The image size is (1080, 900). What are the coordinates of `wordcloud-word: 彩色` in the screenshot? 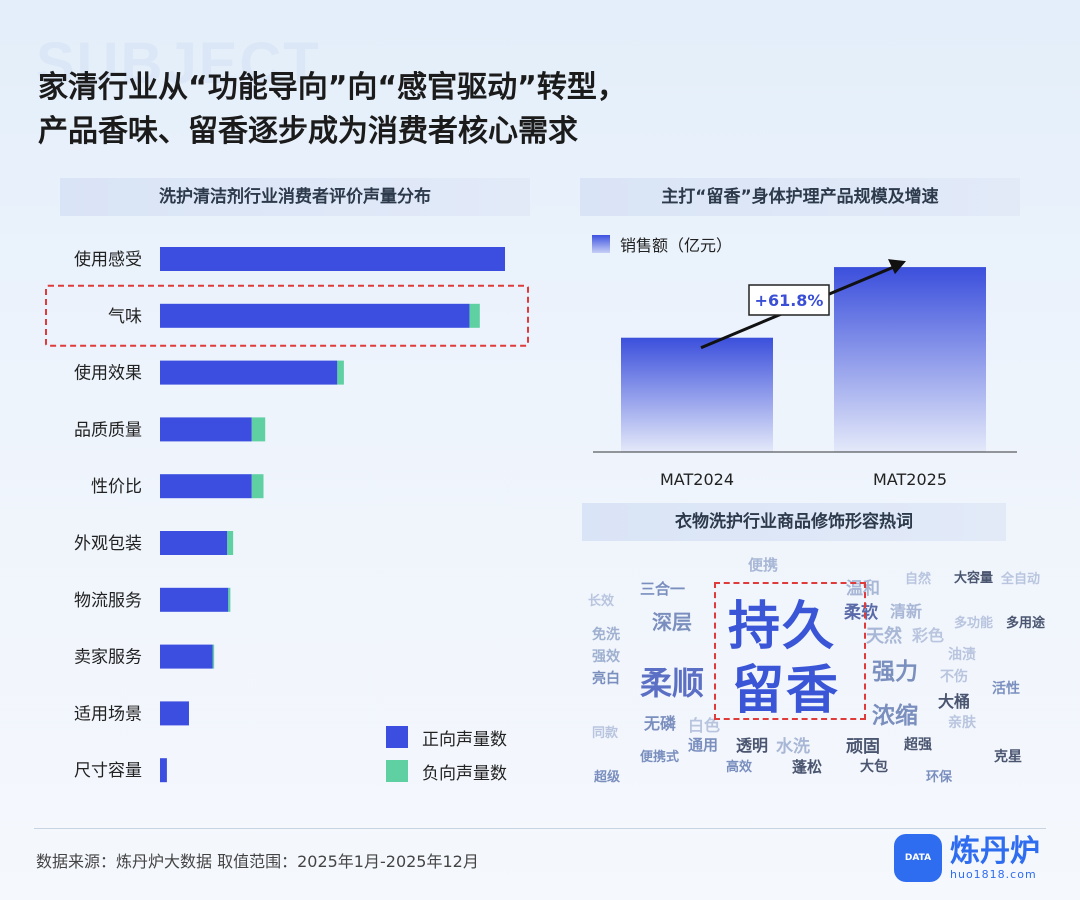 It's located at (928, 635).